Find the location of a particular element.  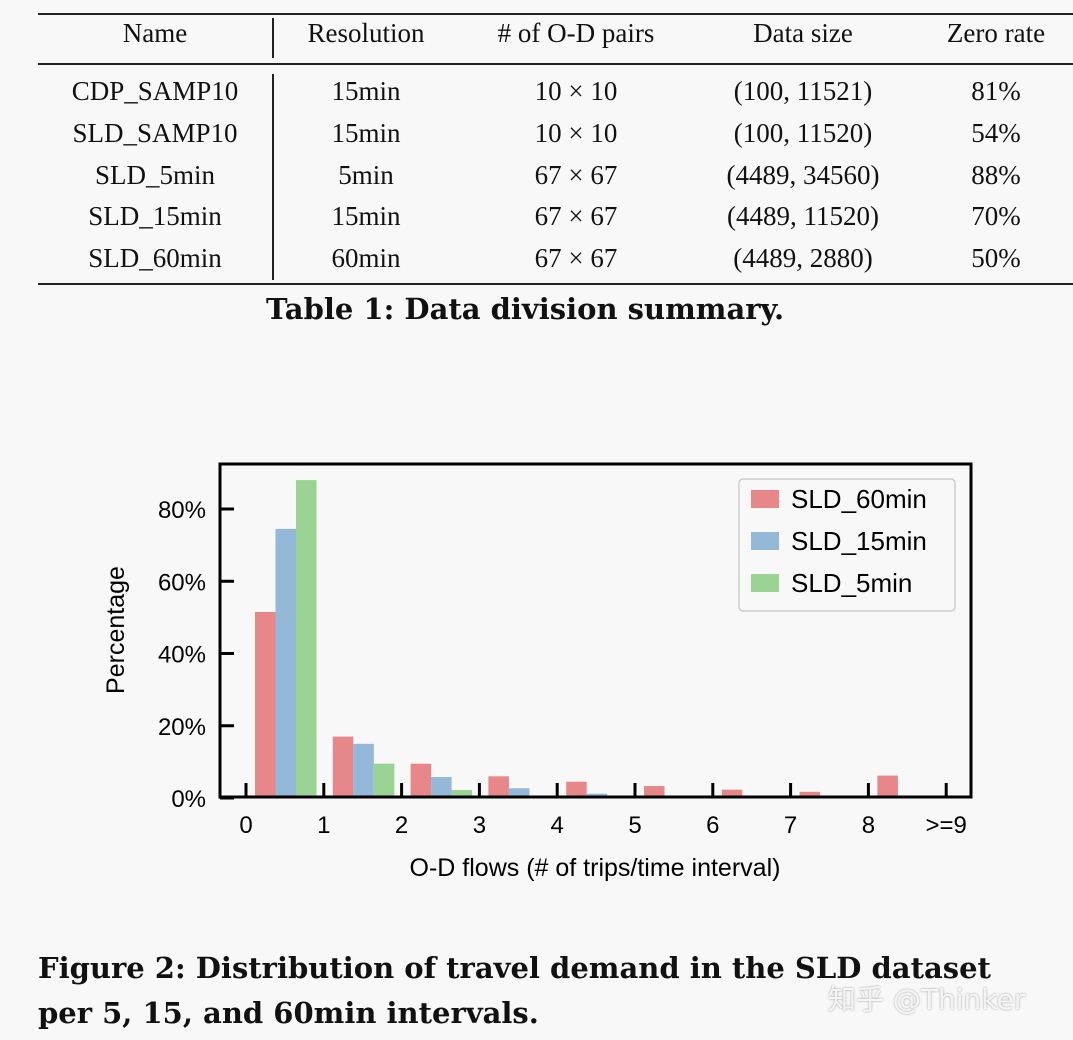

y-tick-label: 80% is located at coordinates (182, 510).